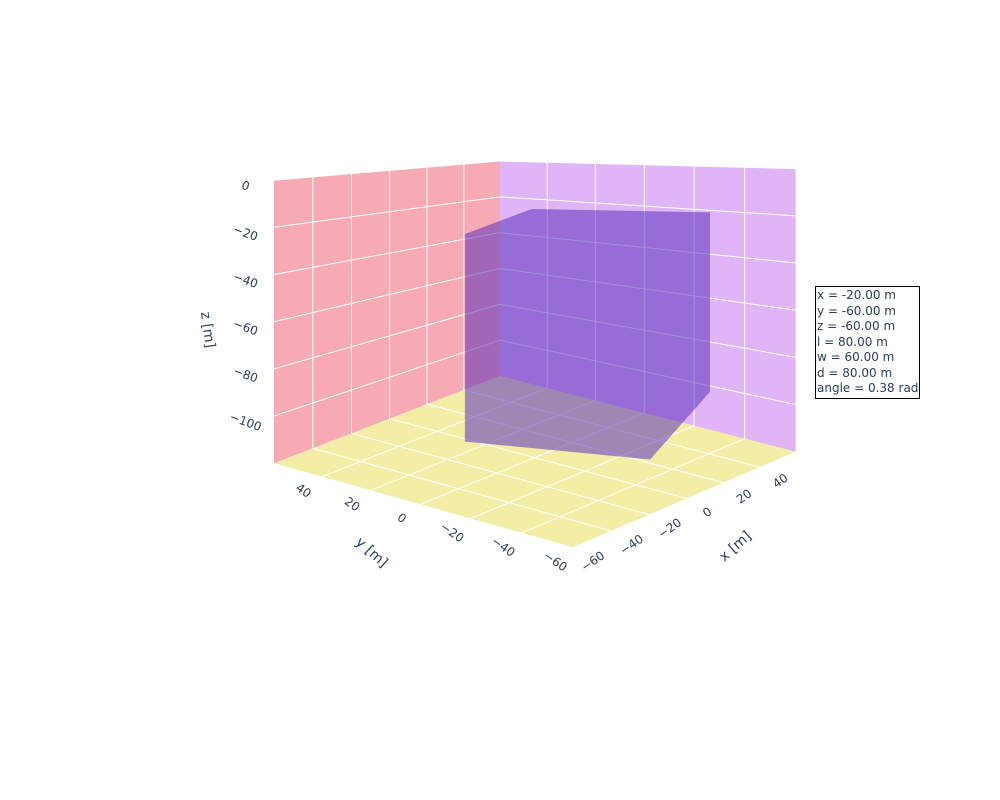 The height and width of the screenshot is (800, 1000). Describe the element at coordinates (780, 481) in the screenshot. I see `x-tick-label: 40` at that location.